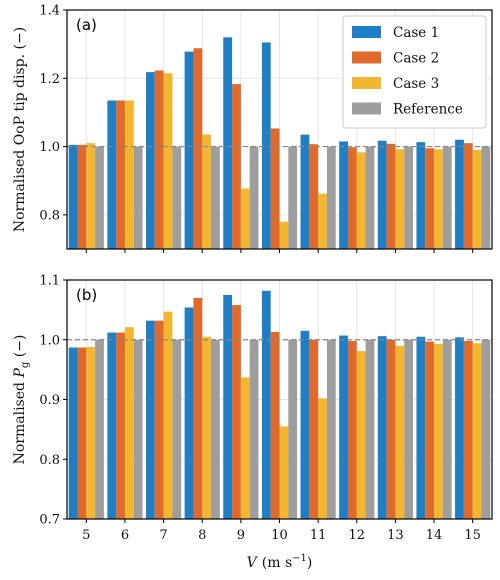 The height and width of the screenshot is (580, 500). I want to click on y-tick-label-a-2: 1.2, so click(49, 79).